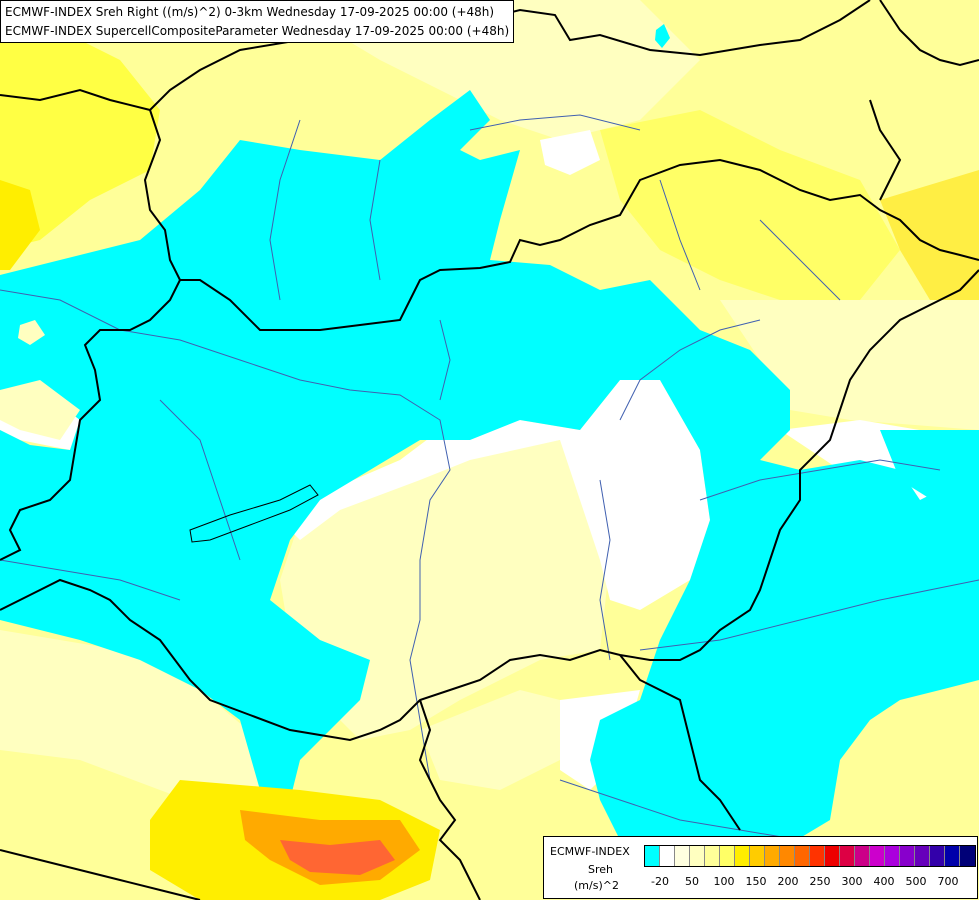 The image size is (979, 900). Describe the element at coordinates (570, 152) in the screenshot. I see `white-area-north` at that location.